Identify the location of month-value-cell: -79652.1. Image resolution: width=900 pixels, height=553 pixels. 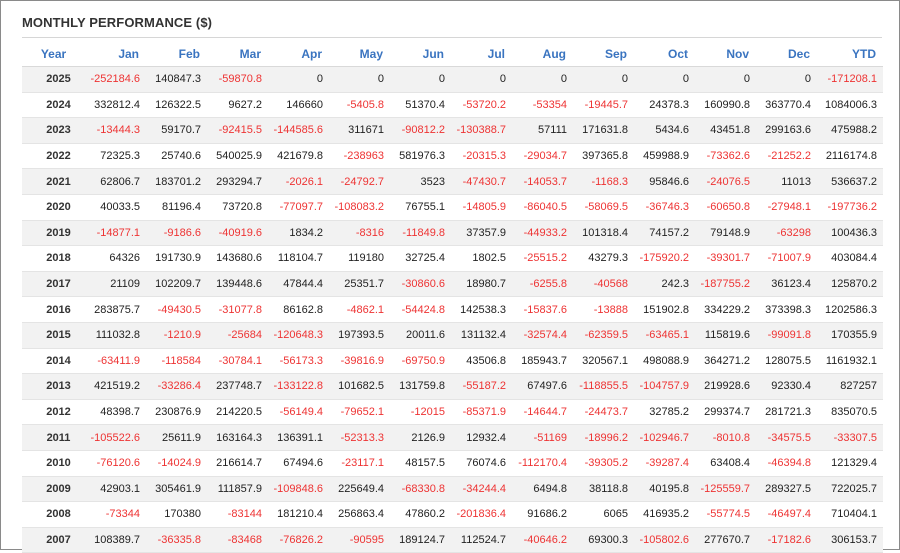
(359, 412).